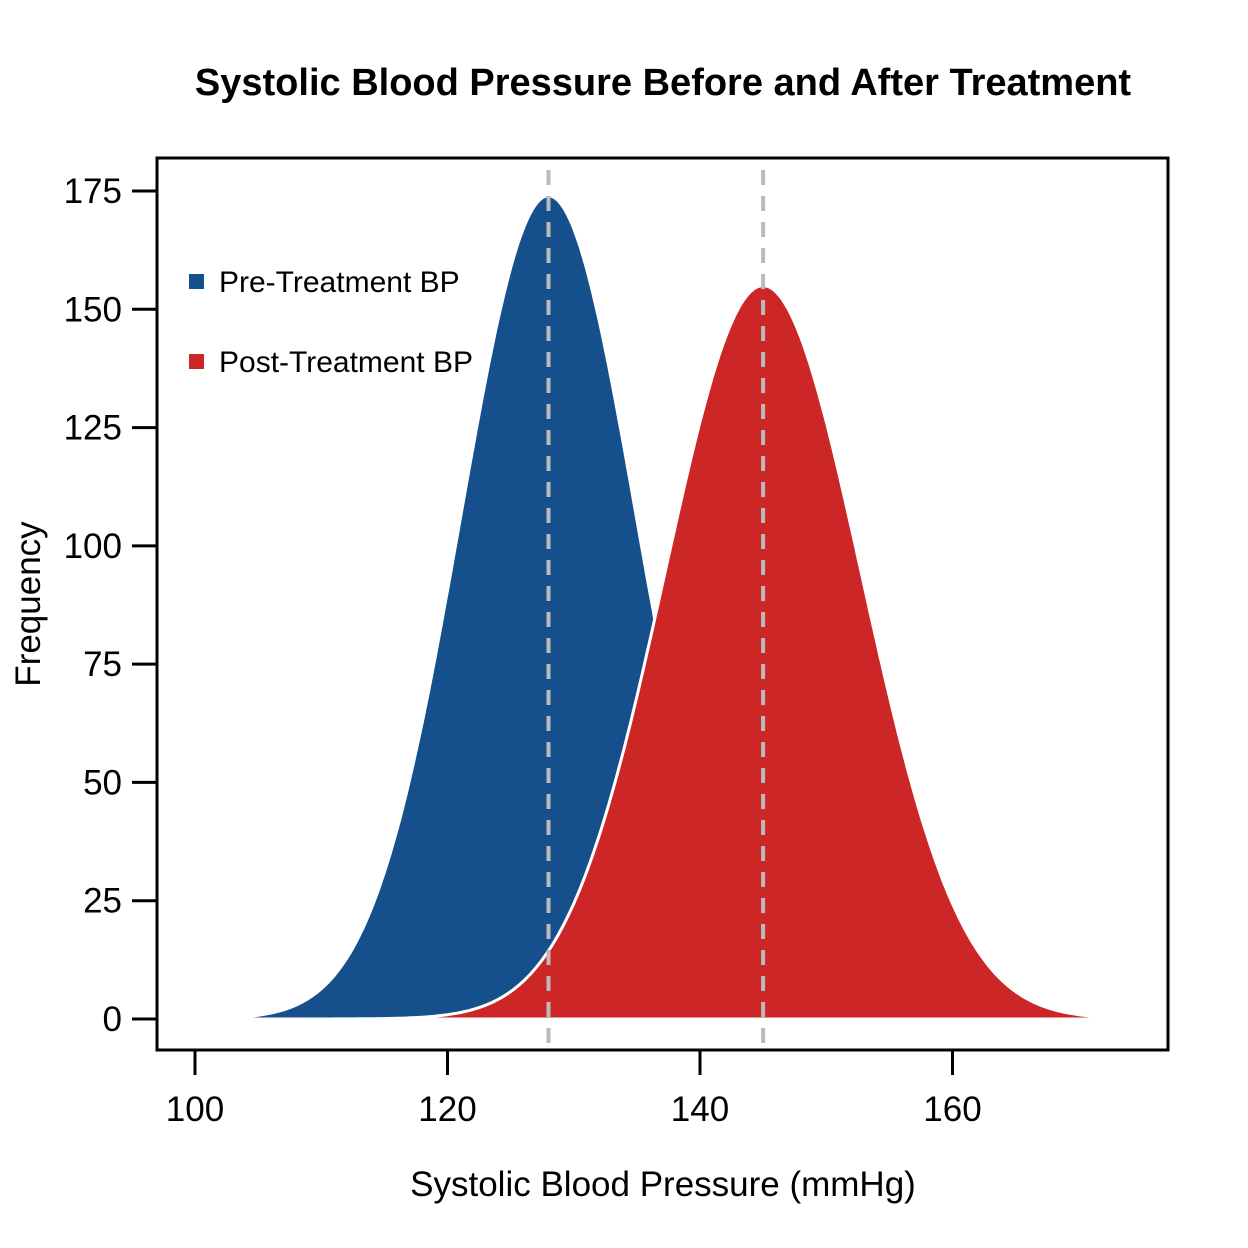  Describe the element at coordinates (574, 1089) in the screenshot. I see `x-axis: 100 120 140 160` at that location.